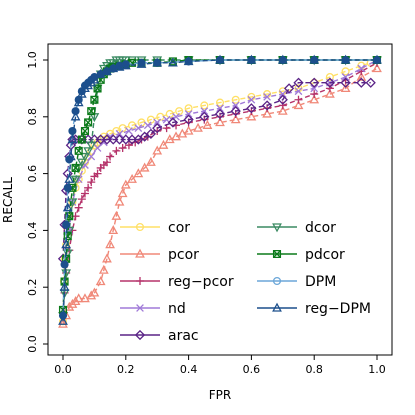  I want to click on legend-entry-1: pcor, so click(159, 255).